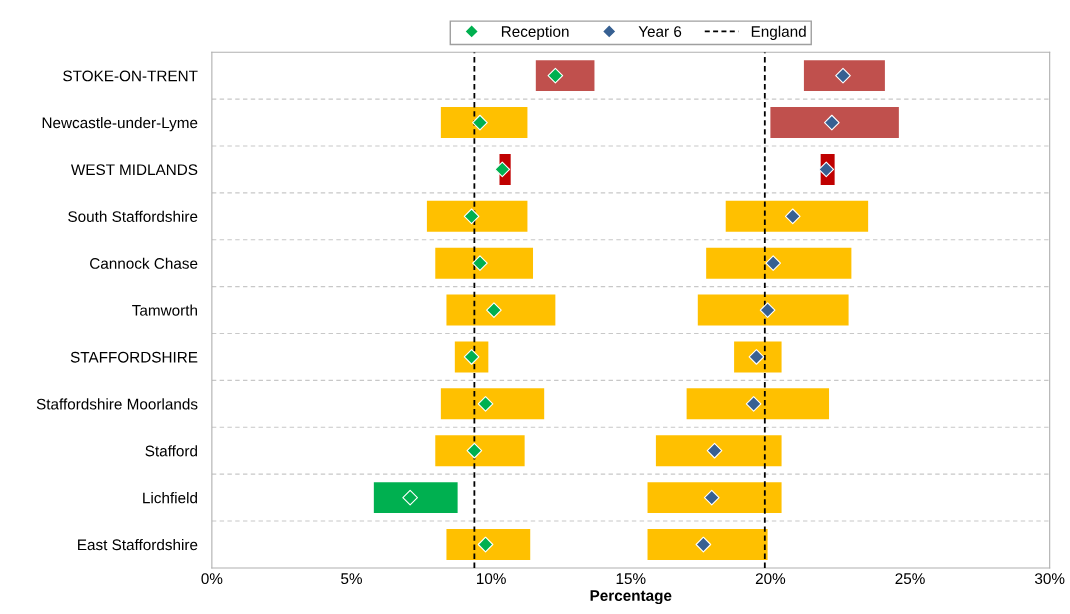  What do you see at coordinates (164, 310) in the screenshot?
I see `y-tick-label: Tamworth` at bounding box center [164, 310].